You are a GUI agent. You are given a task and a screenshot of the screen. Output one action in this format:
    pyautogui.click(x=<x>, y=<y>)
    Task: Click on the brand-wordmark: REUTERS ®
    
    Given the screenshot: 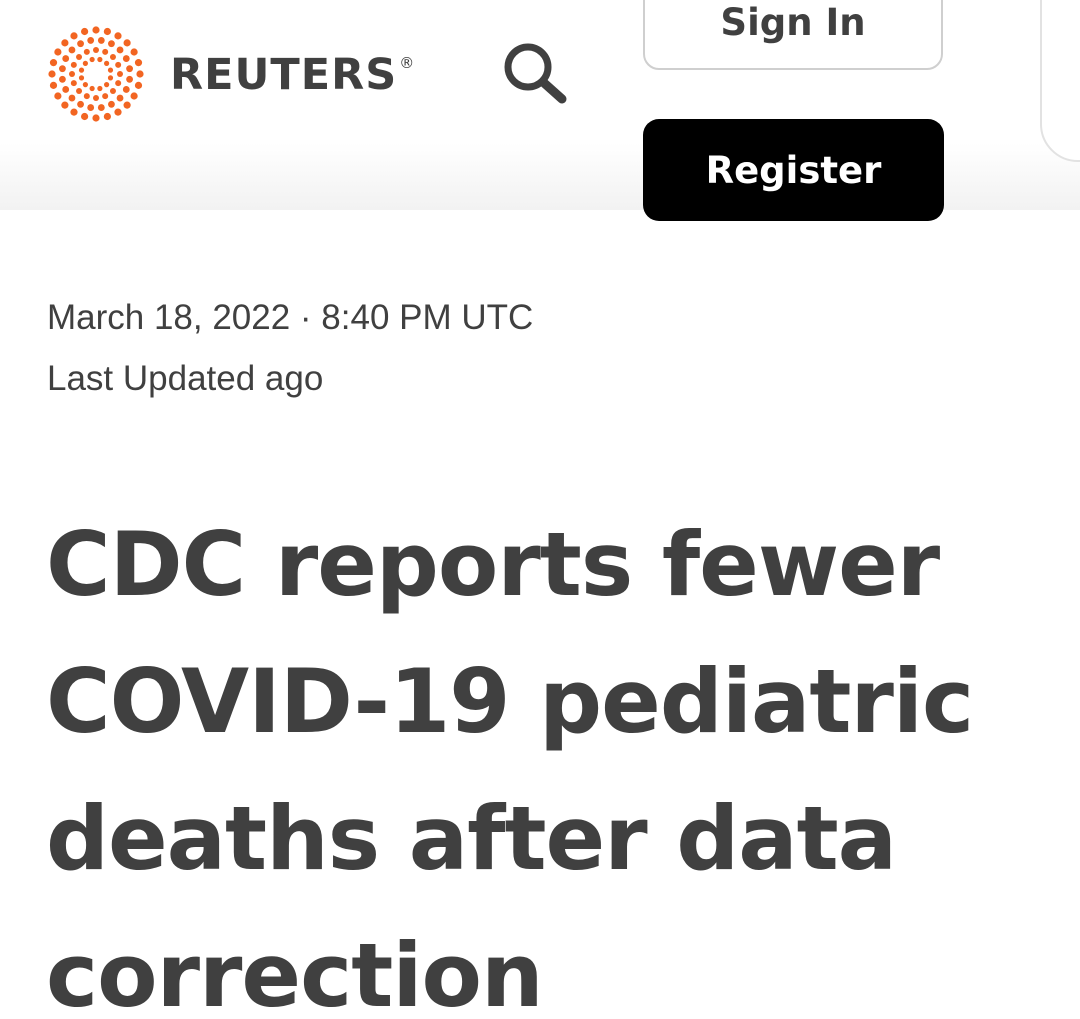 What is the action you would take?
    pyautogui.click(x=293, y=75)
    